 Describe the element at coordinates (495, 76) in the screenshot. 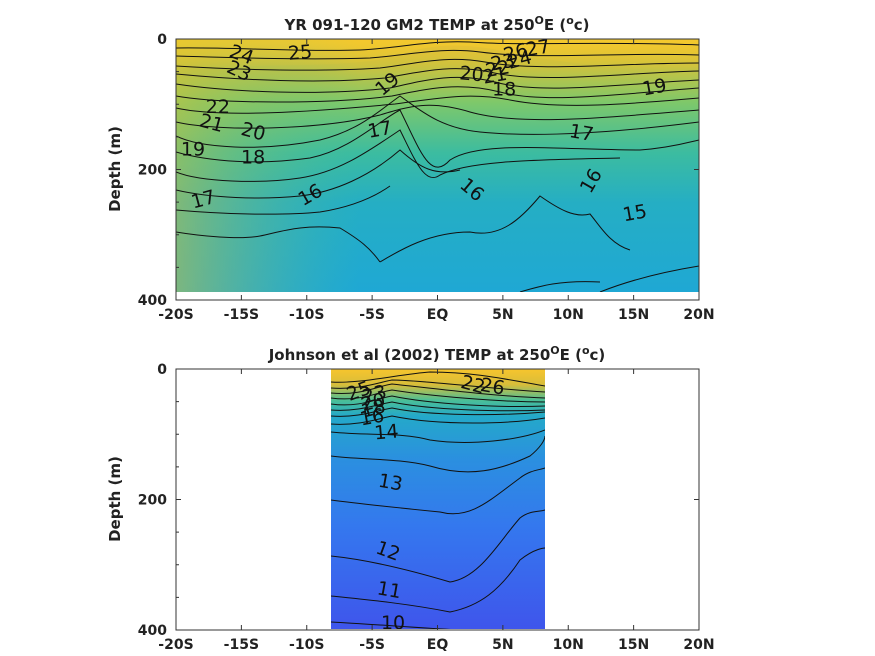

I see `contour-label: 21` at that location.